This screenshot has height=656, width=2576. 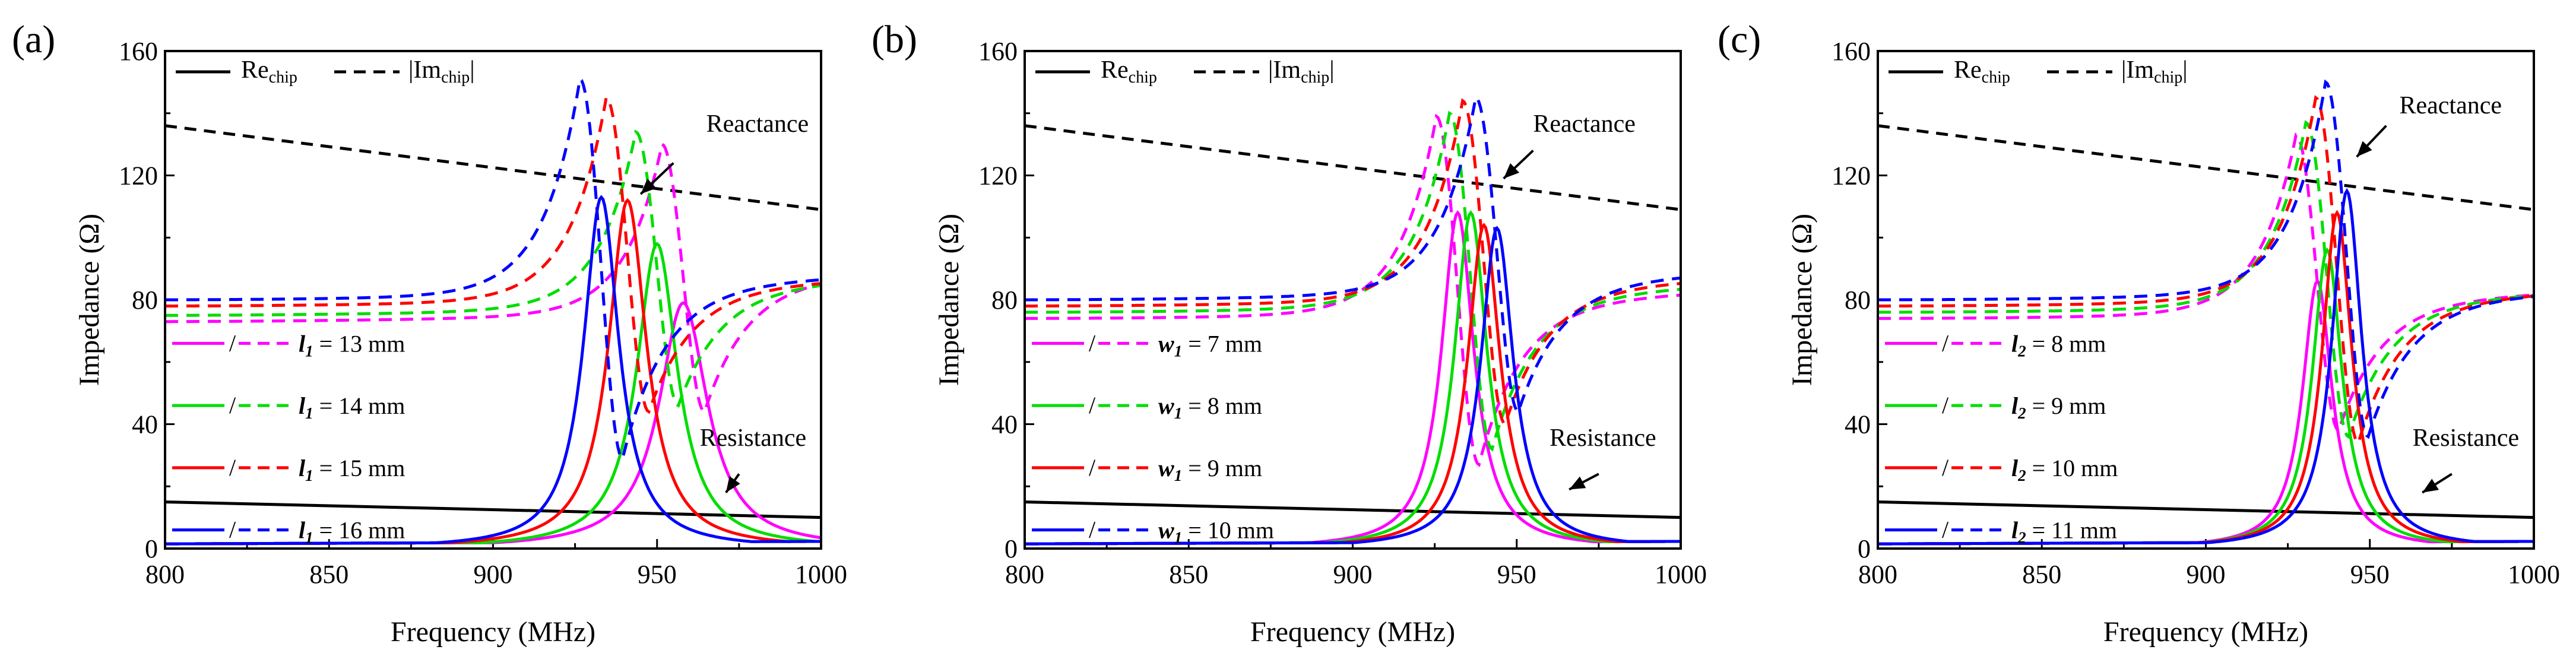 I want to click on x-tick-label: 1000, so click(x=1681, y=574).